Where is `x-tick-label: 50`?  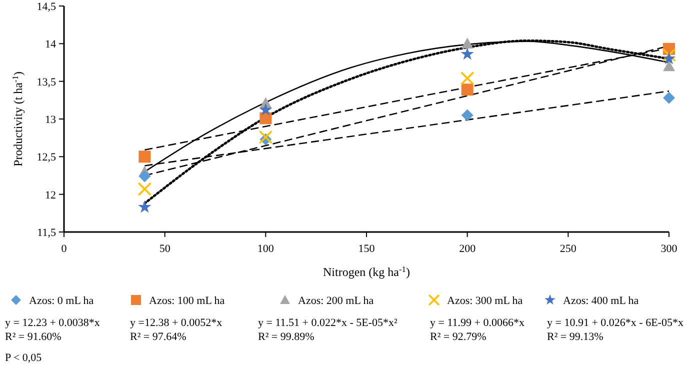
x-tick-label: 50 is located at coordinates (165, 249).